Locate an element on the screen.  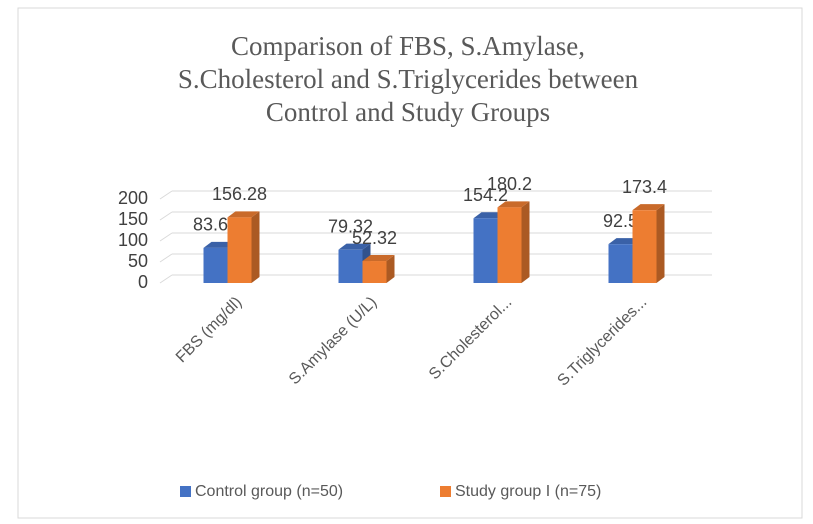
data-label: 92.5 is located at coordinates (620, 221).